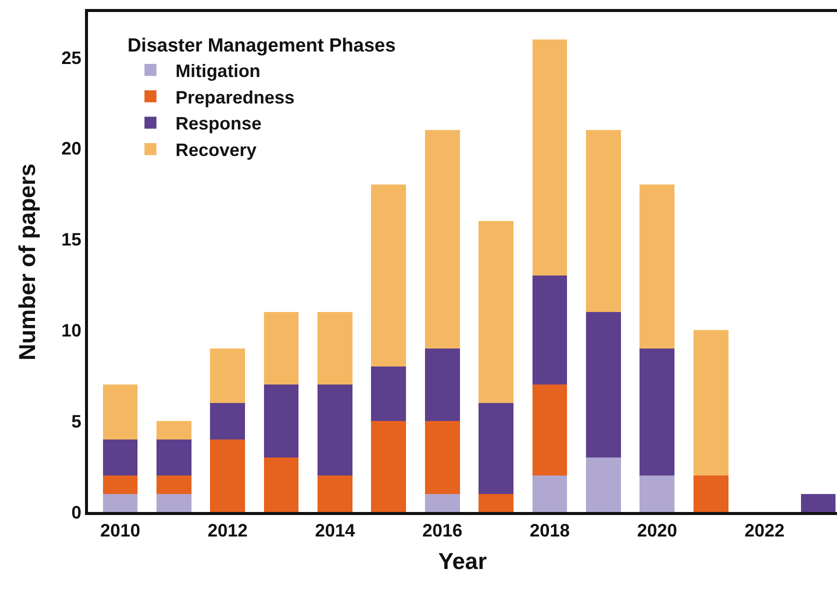  I want to click on x-tick-label: 2014, so click(335, 530).